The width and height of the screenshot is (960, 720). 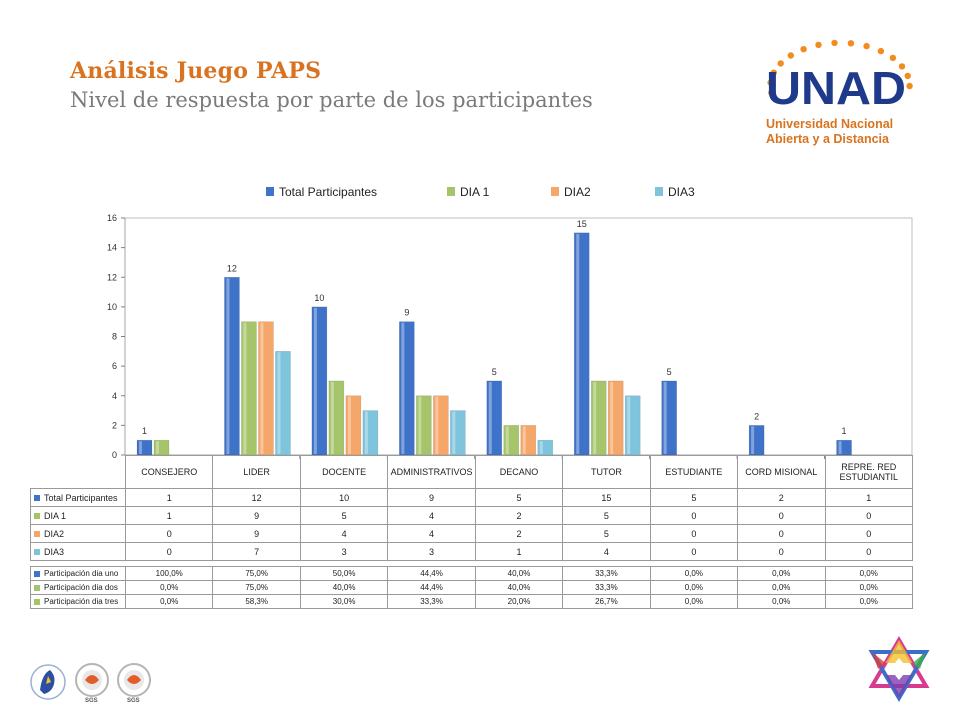 What do you see at coordinates (344, 601) in the screenshot?
I see `participation-cell: 30,0%` at bounding box center [344, 601].